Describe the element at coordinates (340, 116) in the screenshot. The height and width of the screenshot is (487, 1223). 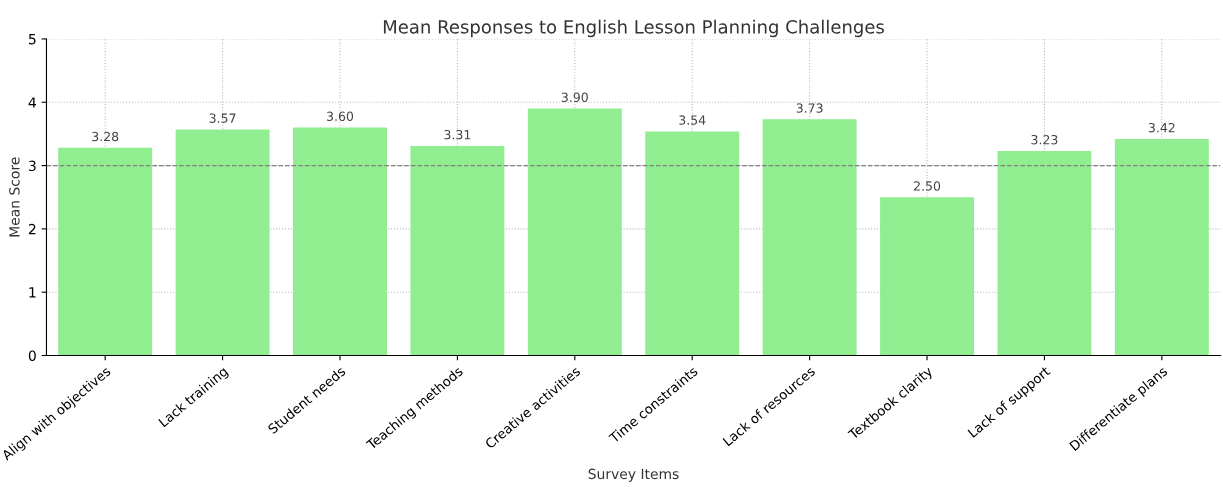
I see `data-label: 3.60` at that location.